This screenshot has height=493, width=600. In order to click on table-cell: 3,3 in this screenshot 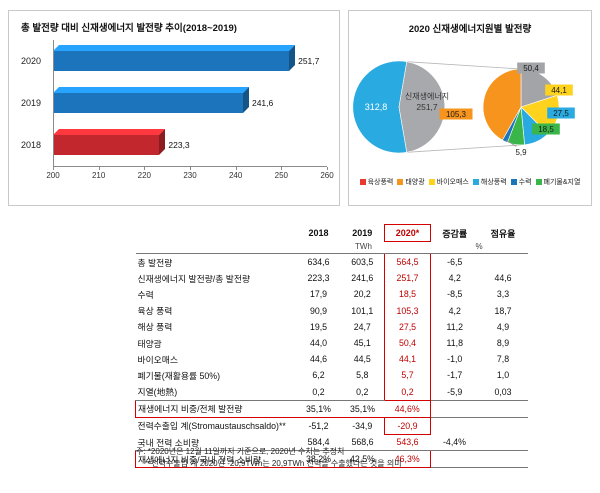, I will do `click(503, 294)`.